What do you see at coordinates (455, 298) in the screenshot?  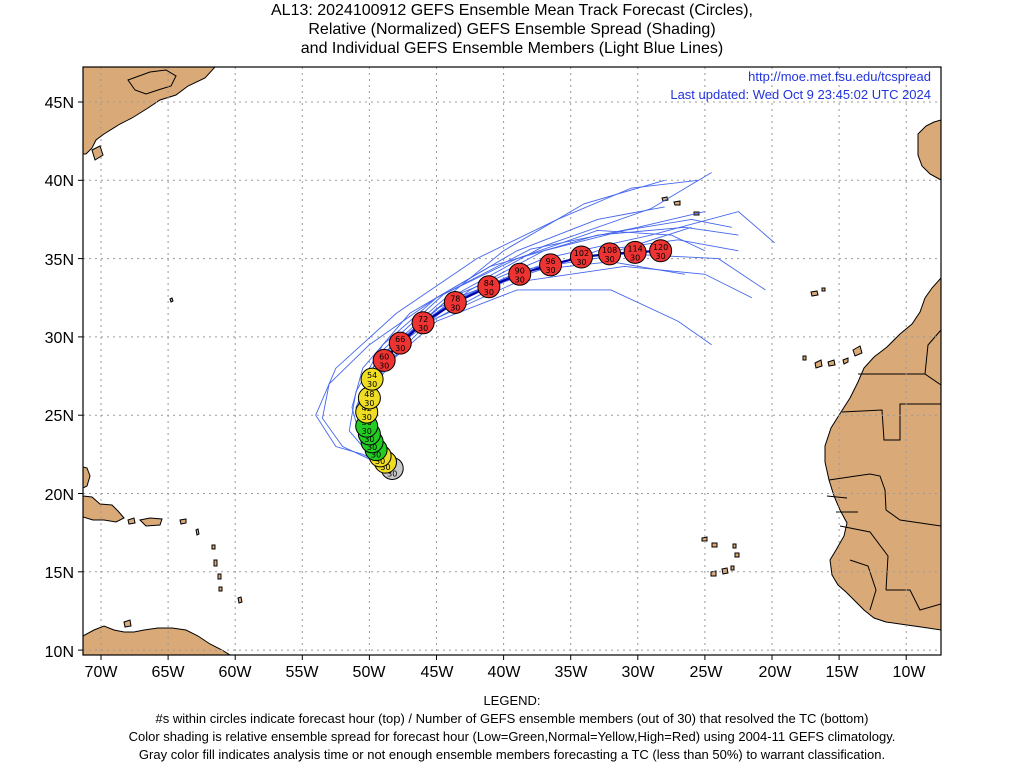 I see `forecast-hour-label: 78` at bounding box center [455, 298].